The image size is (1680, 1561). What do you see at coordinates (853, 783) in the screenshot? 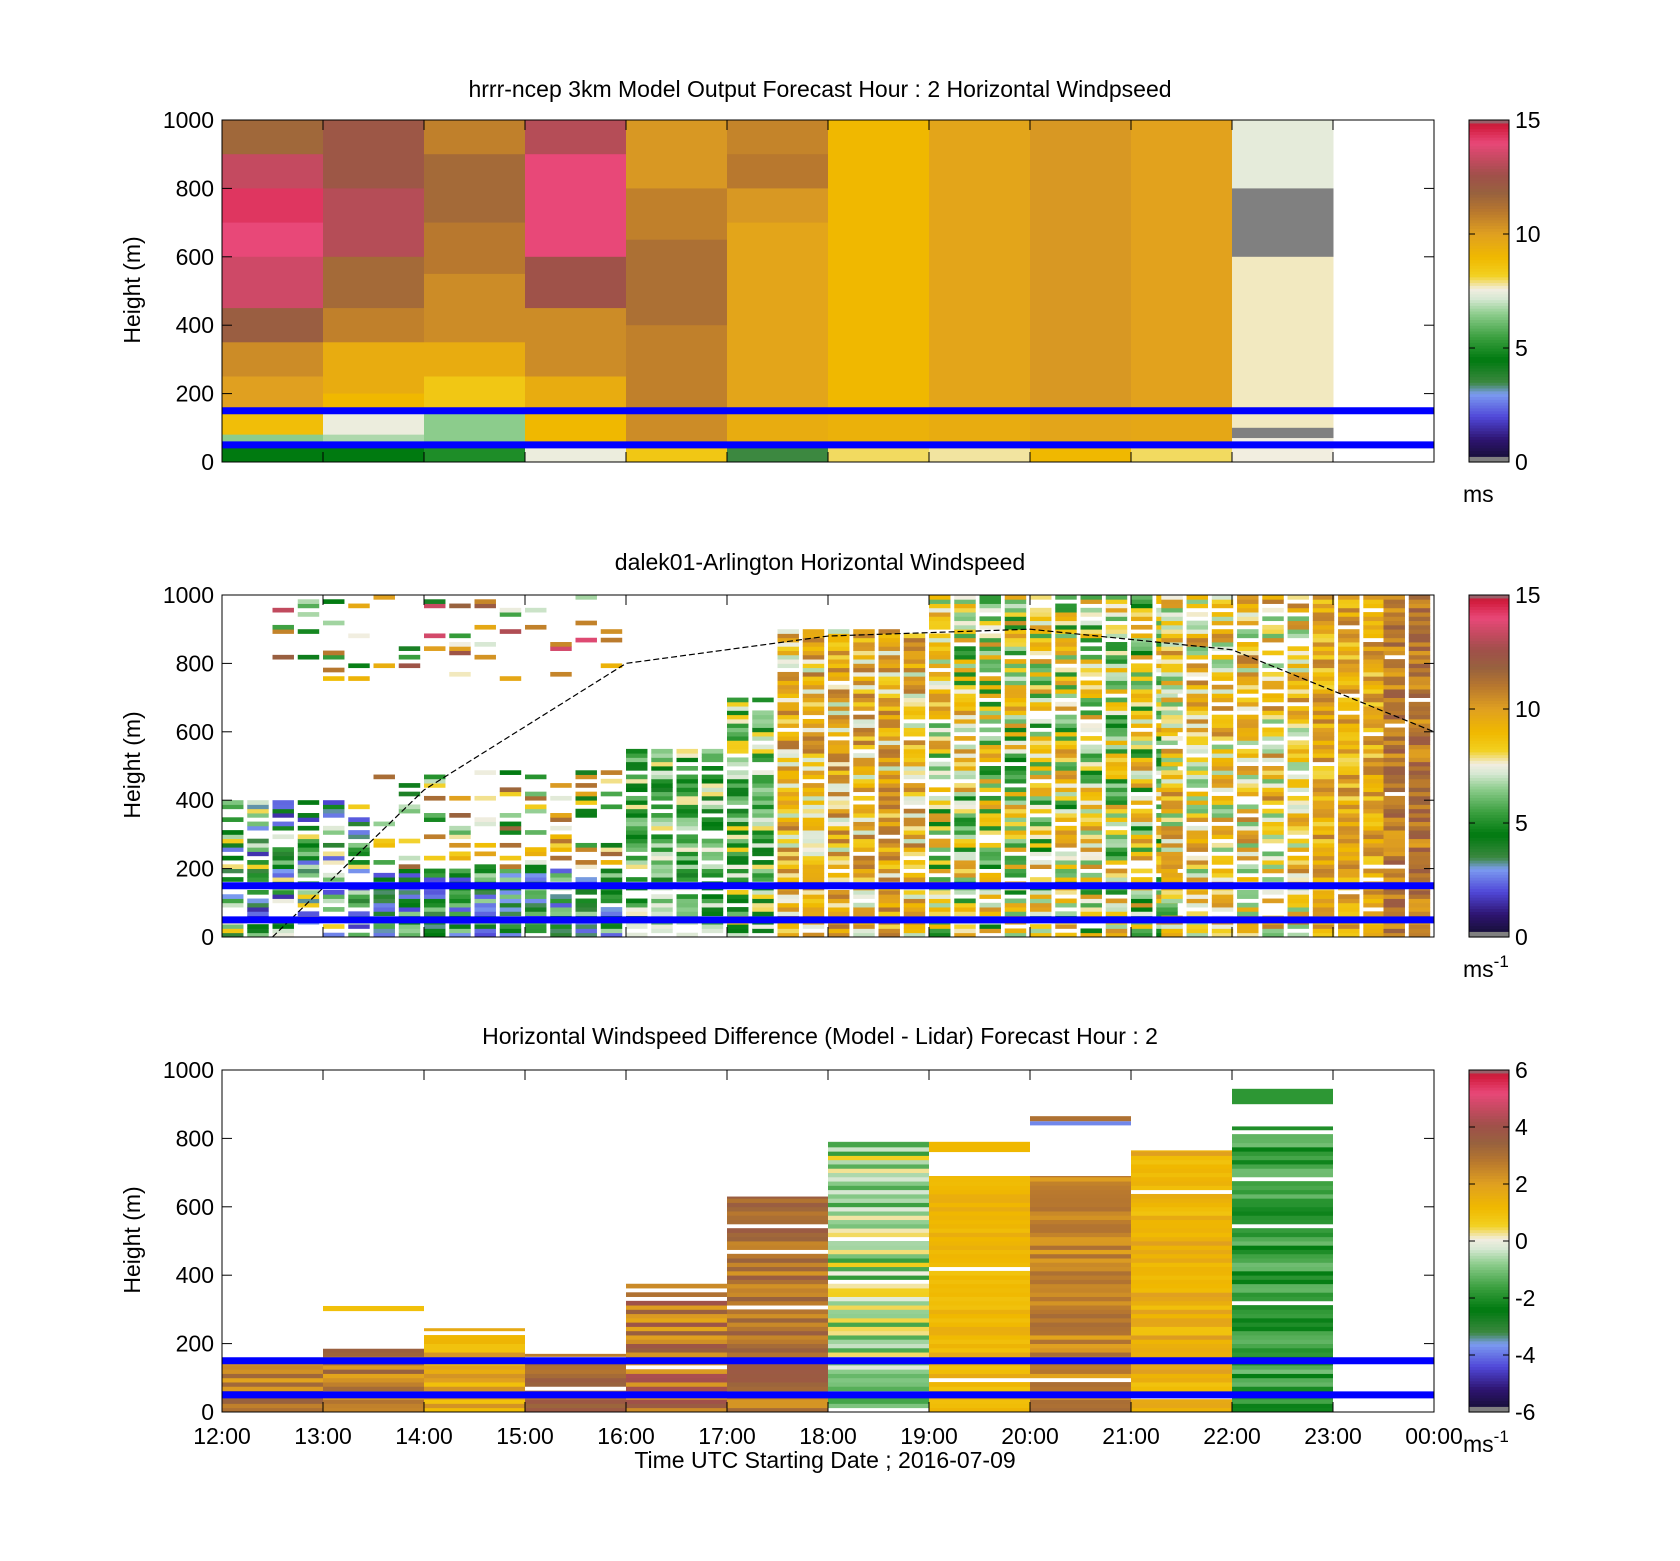
I see `boundary-layer-curve` at bounding box center [853, 783].